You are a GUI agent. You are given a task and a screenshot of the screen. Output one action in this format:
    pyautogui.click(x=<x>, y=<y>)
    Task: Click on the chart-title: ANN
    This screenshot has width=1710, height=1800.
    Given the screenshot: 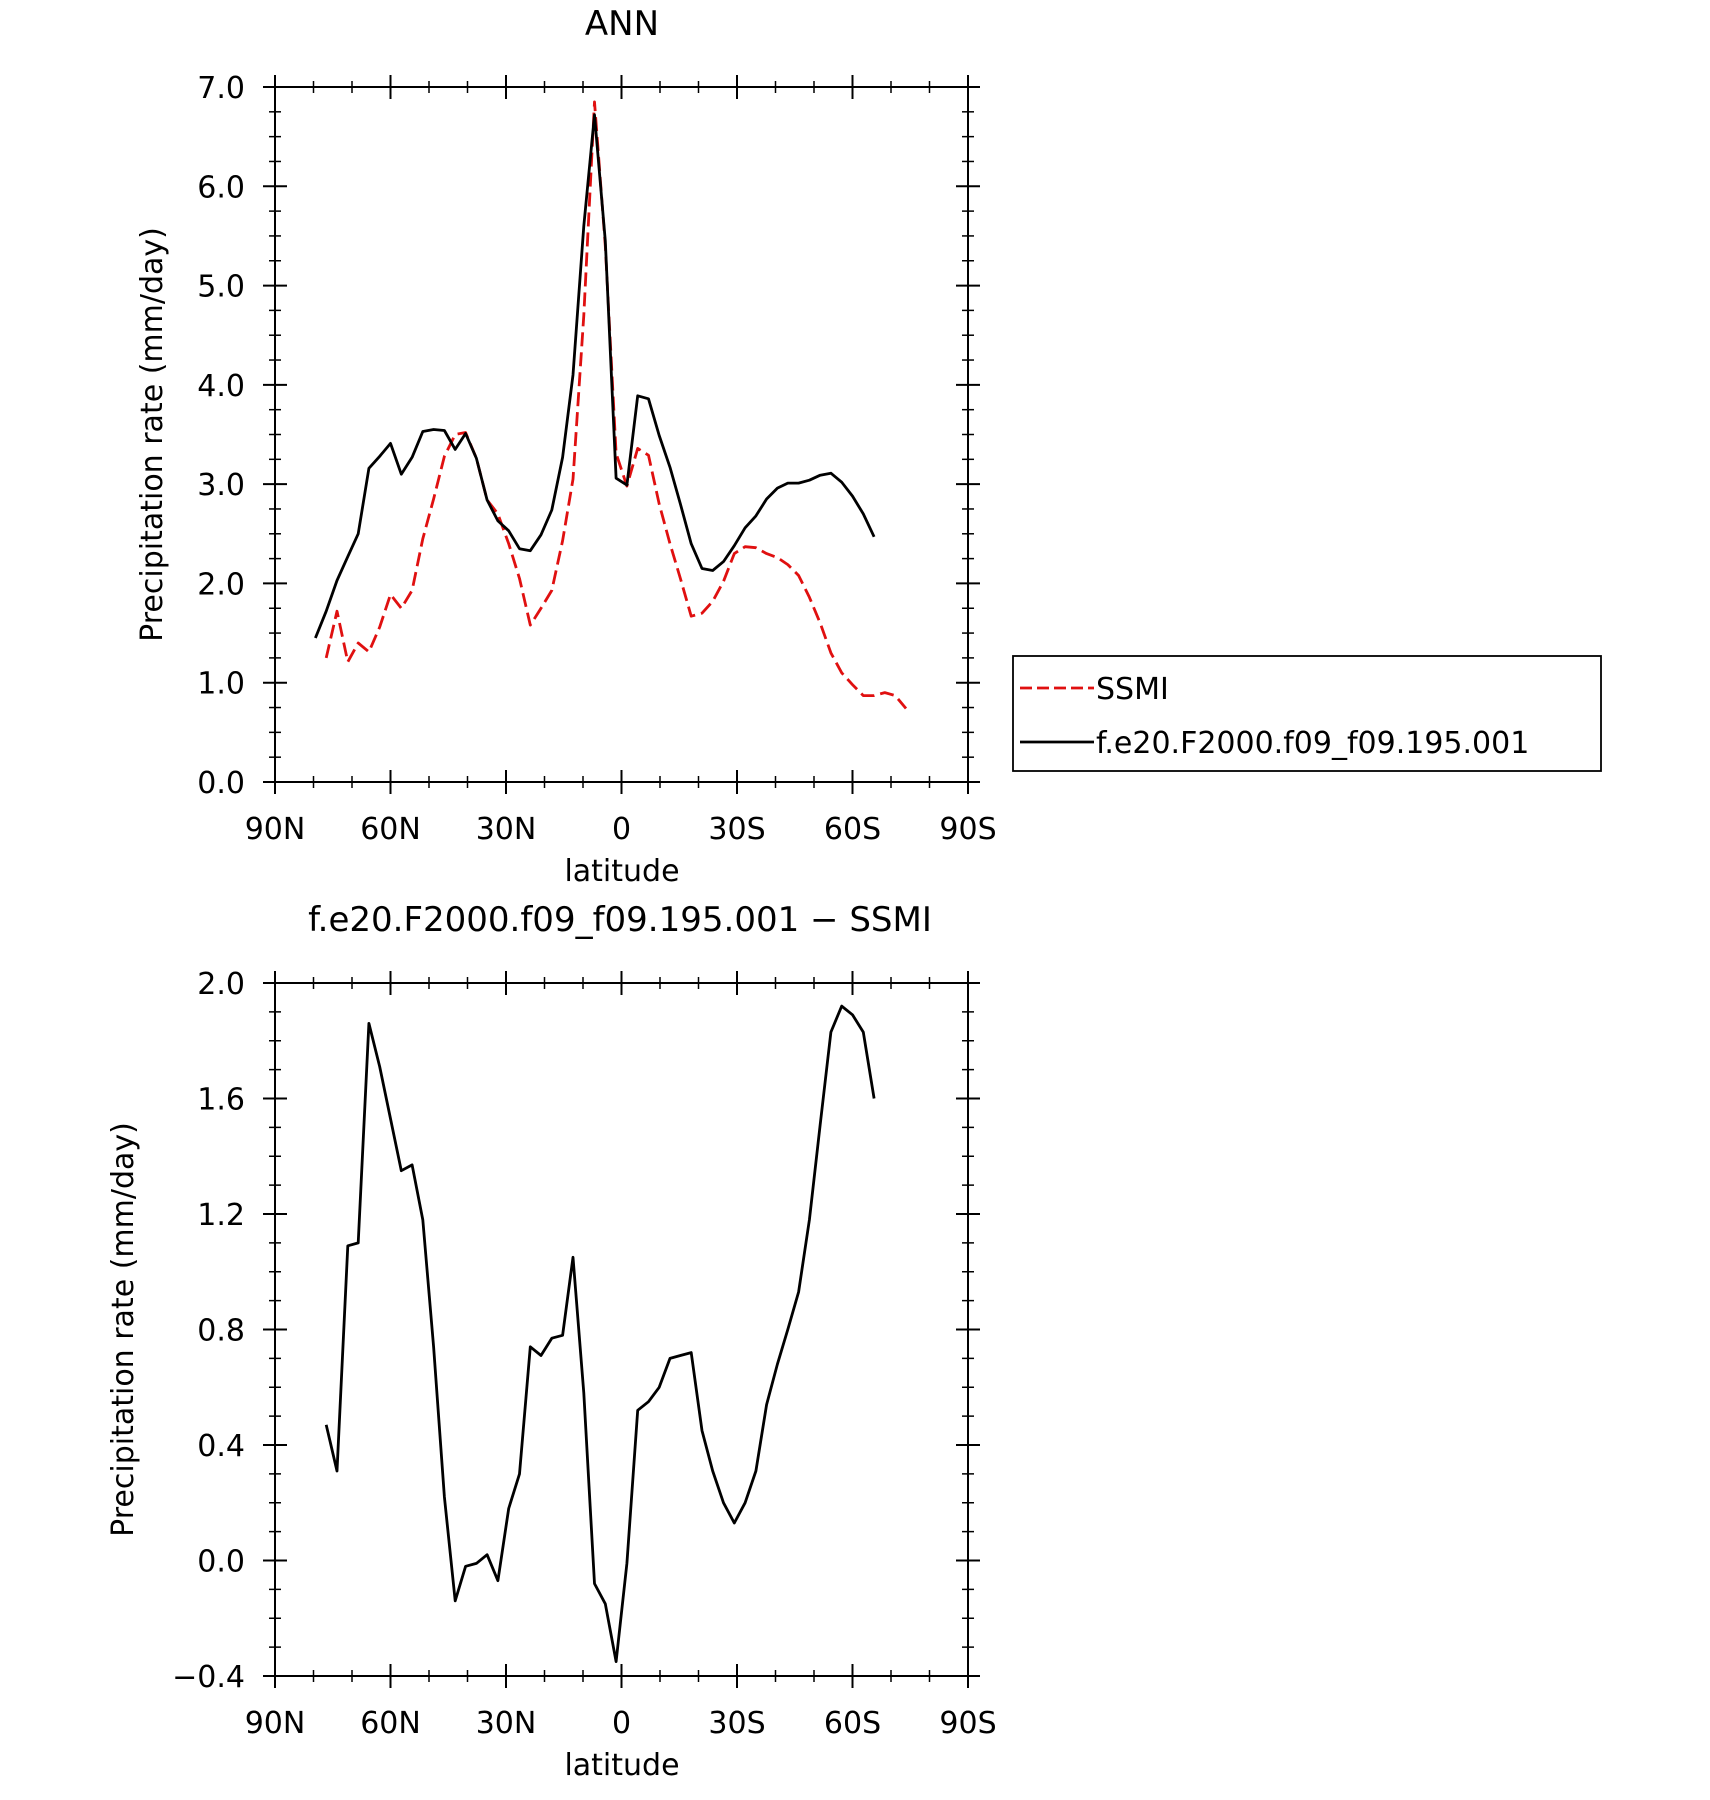 What is the action you would take?
    pyautogui.click(x=622, y=24)
    